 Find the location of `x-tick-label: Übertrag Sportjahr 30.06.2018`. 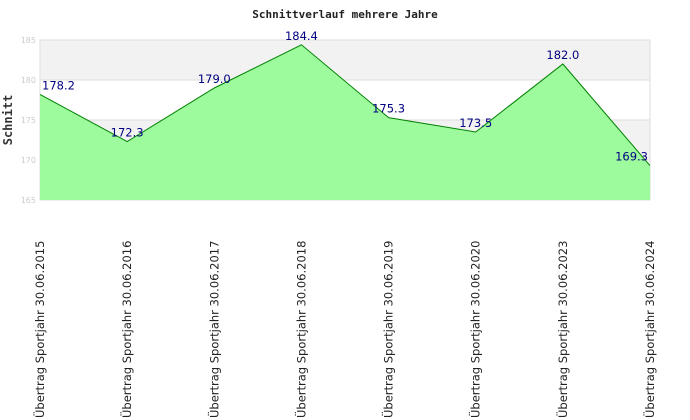

x-tick-label: Übertrag Sportjahr 30.06.2018 is located at coordinates (300, 329).